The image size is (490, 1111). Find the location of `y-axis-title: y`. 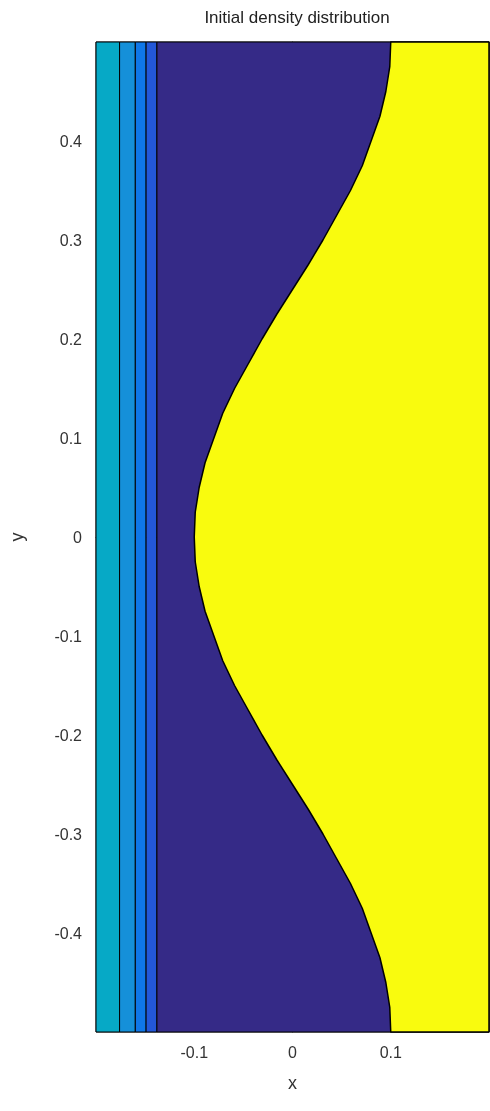

y-axis-title: y is located at coordinates (17, 537).